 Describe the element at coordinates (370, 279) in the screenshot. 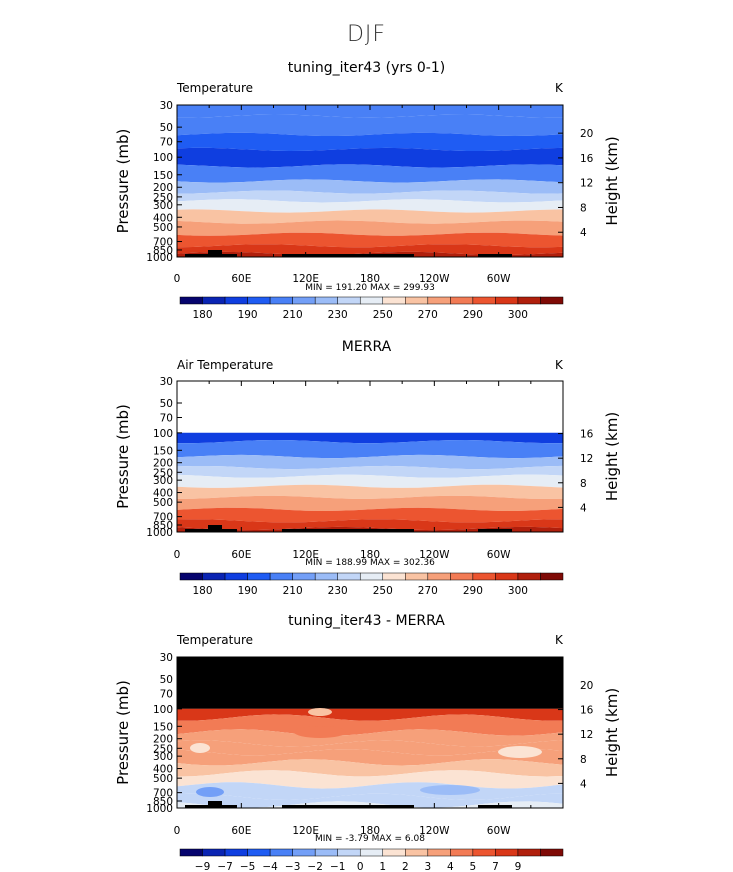

I see `x-tick-label: 180` at that location.